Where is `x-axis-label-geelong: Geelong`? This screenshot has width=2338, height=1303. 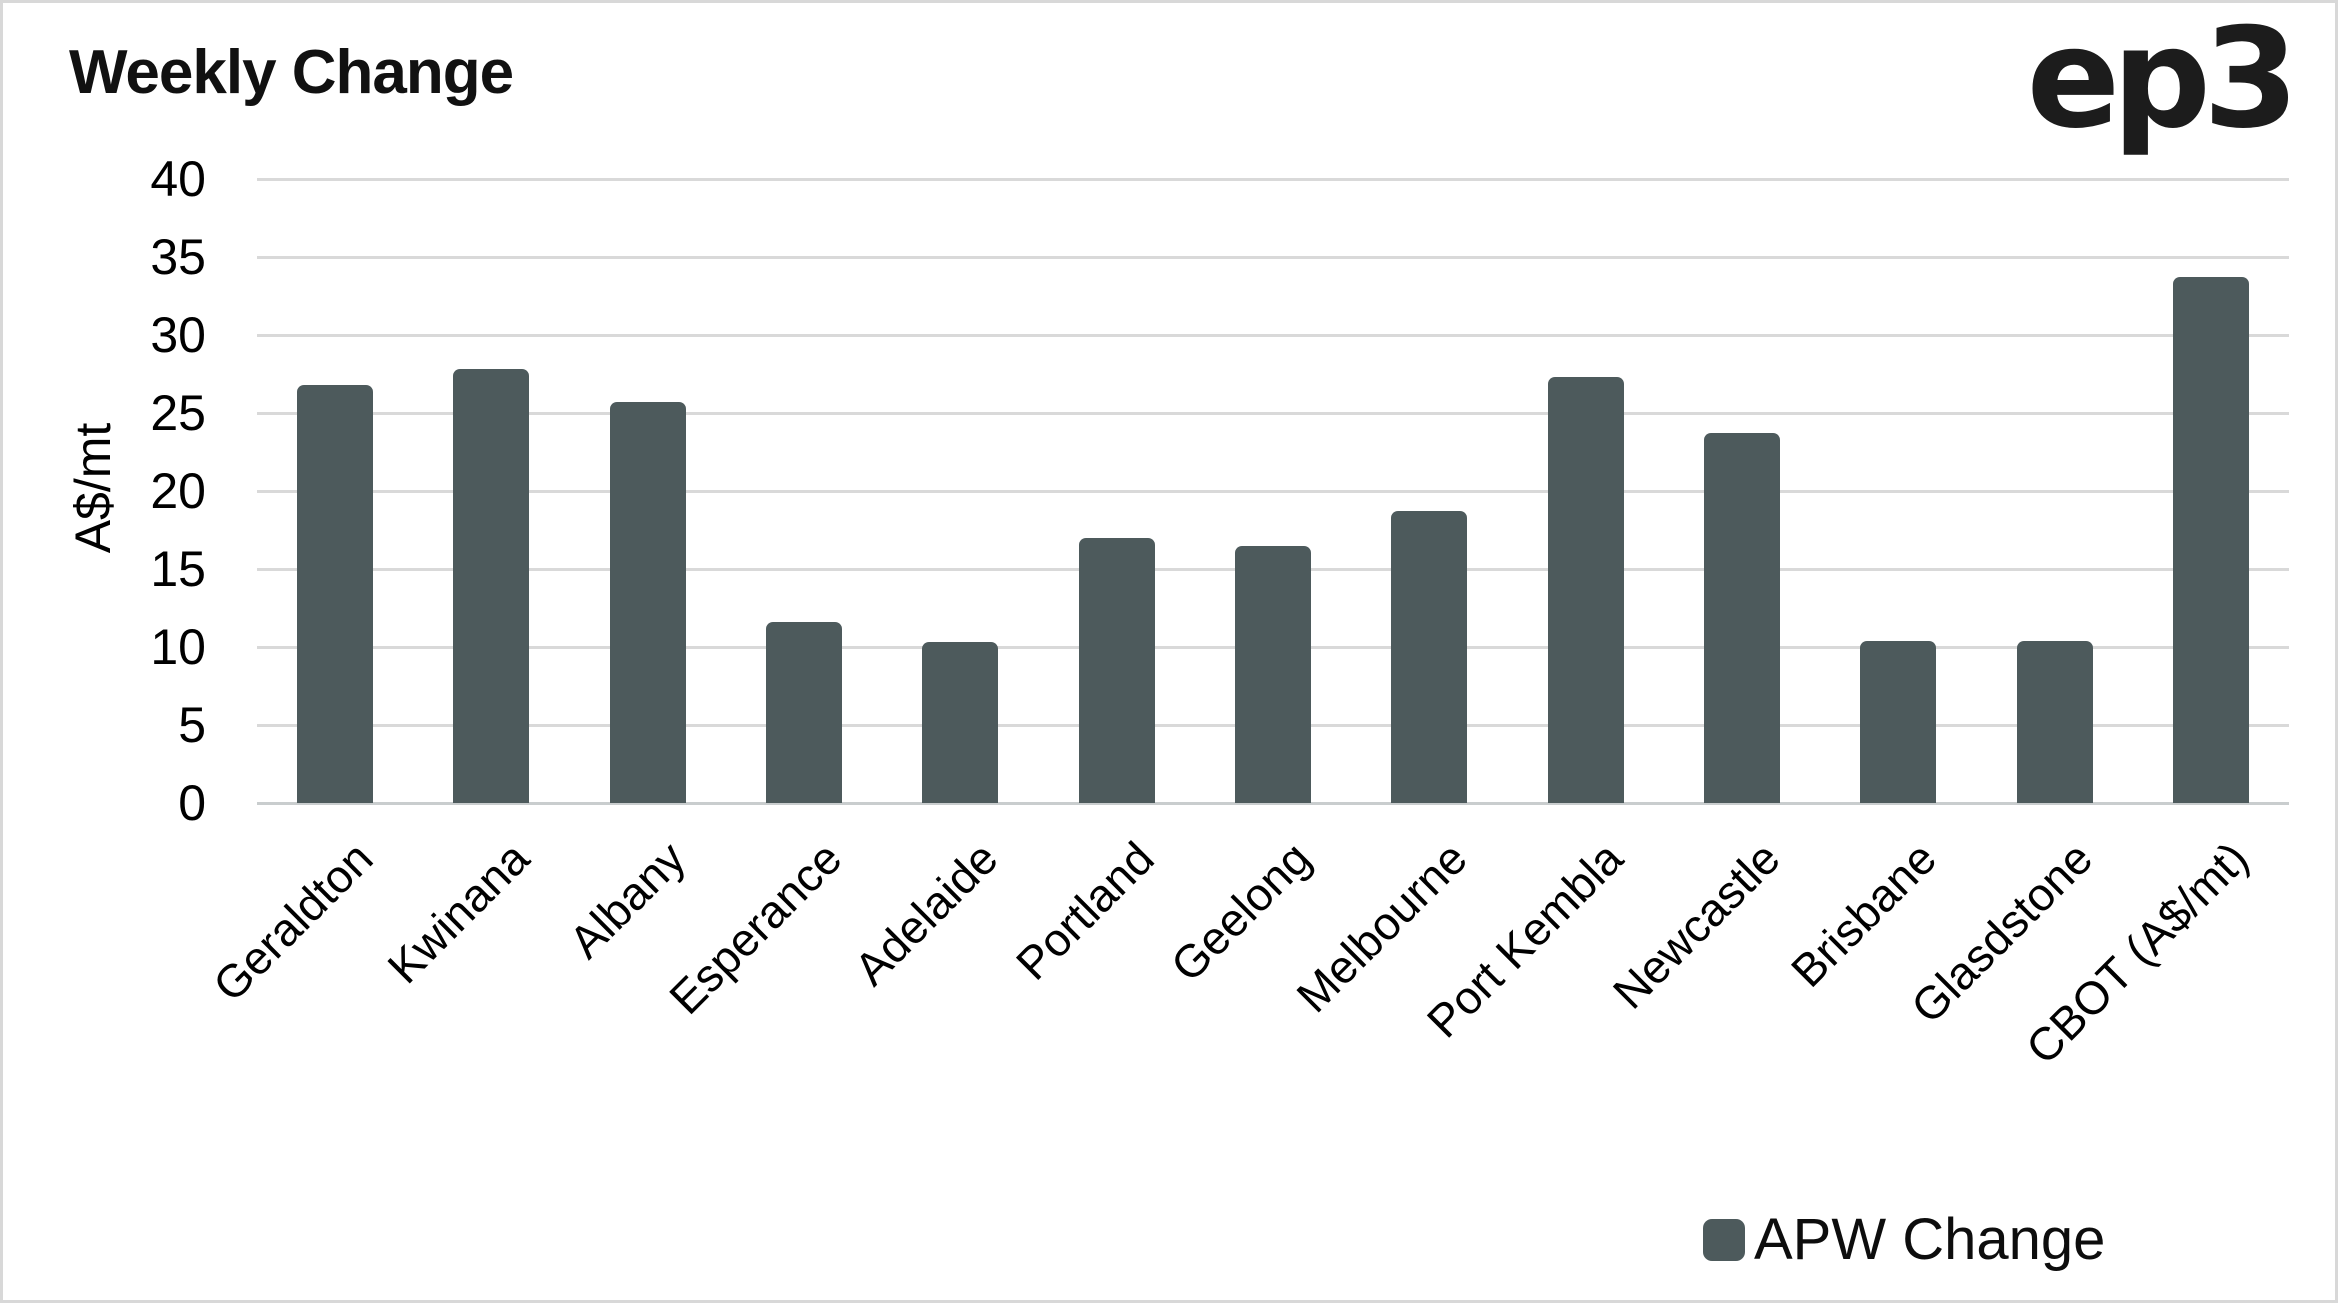 x-axis-label-geelong: Geelong is located at coordinates (1240, 911).